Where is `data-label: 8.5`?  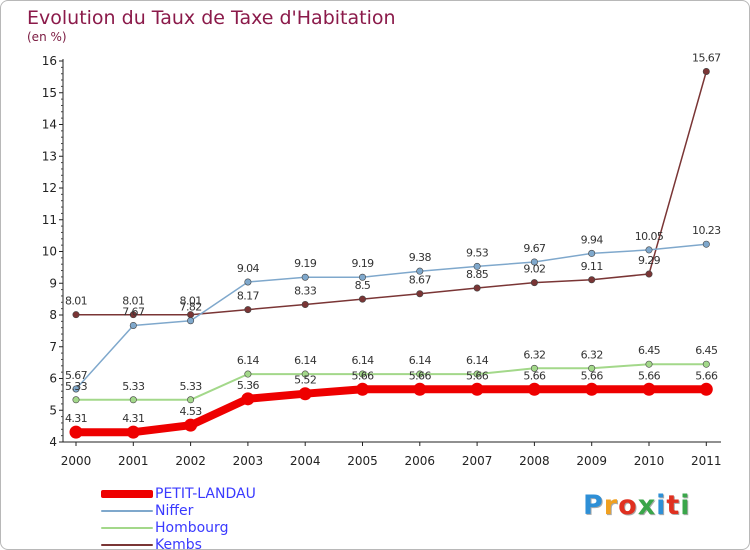
data-label: 8.5 is located at coordinates (363, 285).